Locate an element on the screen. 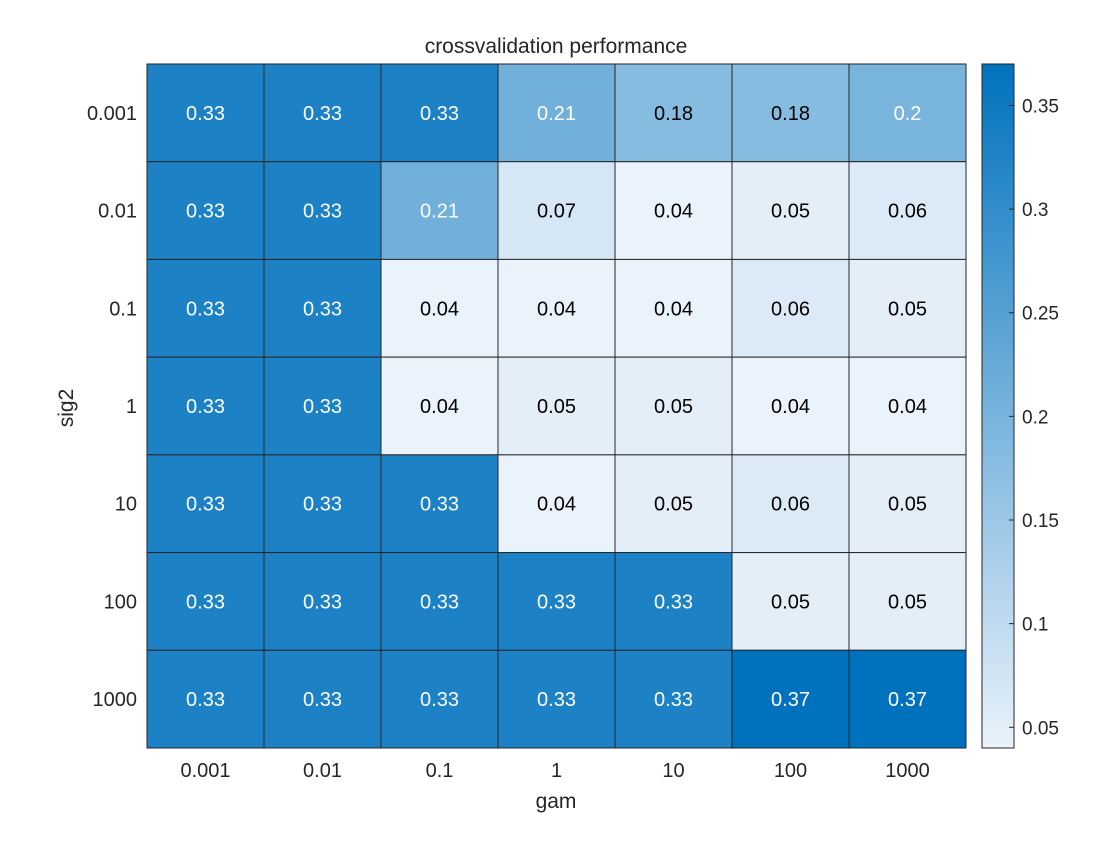  y-tick-labels: 0.001 0.01 0.1 1 10 100 1000 is located at coordinates (112, 407).